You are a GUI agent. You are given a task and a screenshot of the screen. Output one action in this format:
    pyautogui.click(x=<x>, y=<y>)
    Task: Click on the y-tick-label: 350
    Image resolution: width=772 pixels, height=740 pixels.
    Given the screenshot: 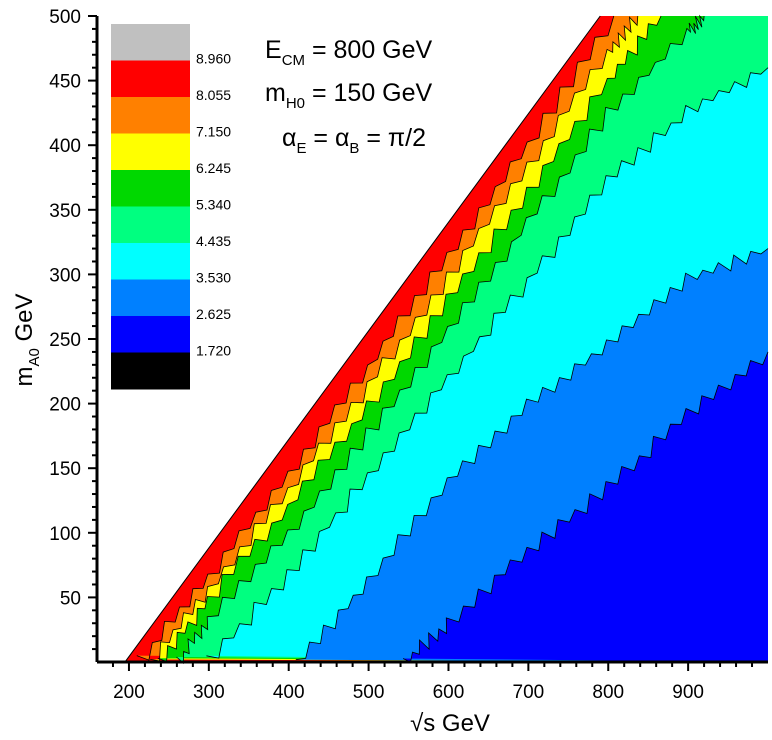 What is the action you would take?
    pyautogui.click(x=65, y=211)
    